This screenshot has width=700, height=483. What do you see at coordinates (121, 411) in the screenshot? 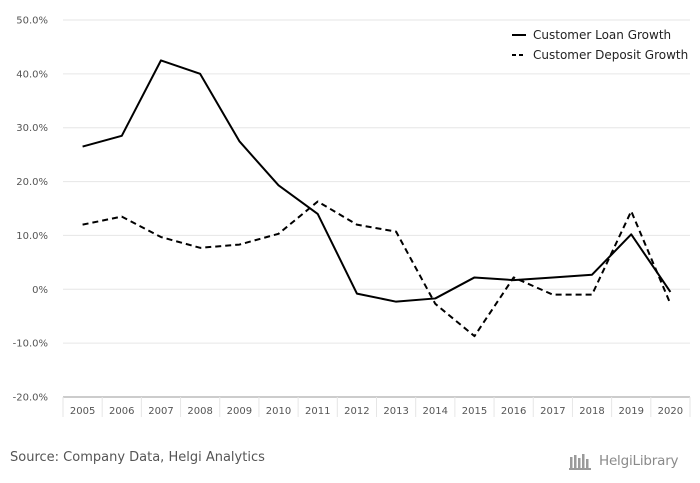
I see `x-tick-label: 2006` at bounding box center [121, 411].